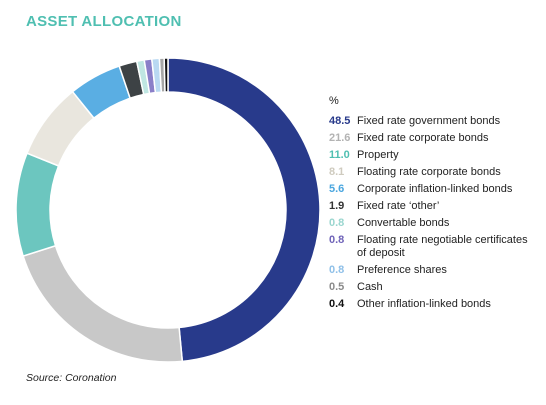 The image size is (546, 405). I want to click on legend-value: 0.5, so click(337, 287).